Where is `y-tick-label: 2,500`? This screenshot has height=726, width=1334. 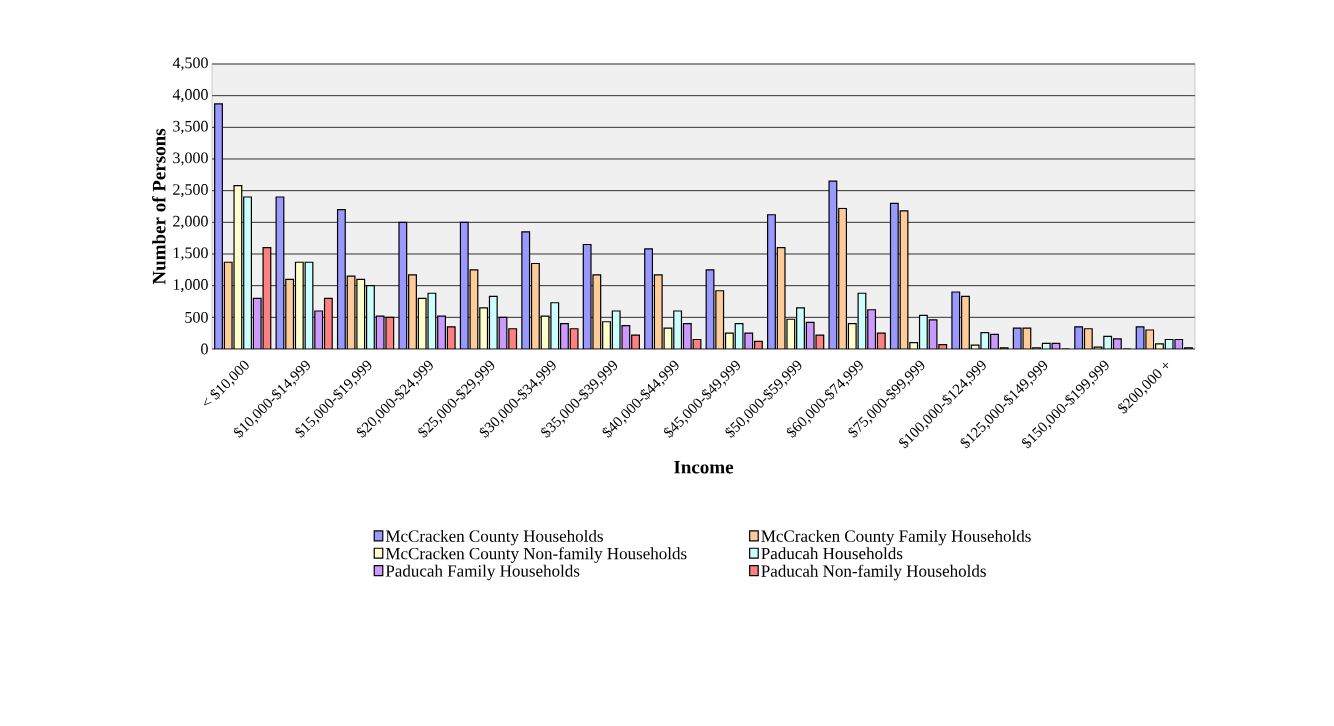 y-tick-label: 2,500 is located at coordinates (190, 191).